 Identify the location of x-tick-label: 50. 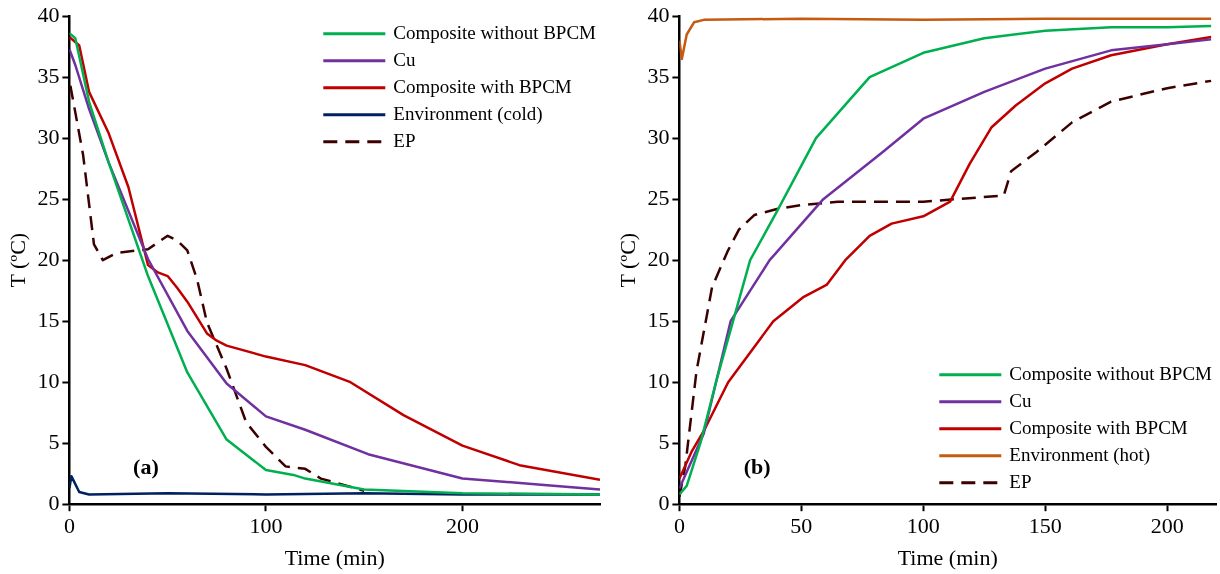
(801, 526).